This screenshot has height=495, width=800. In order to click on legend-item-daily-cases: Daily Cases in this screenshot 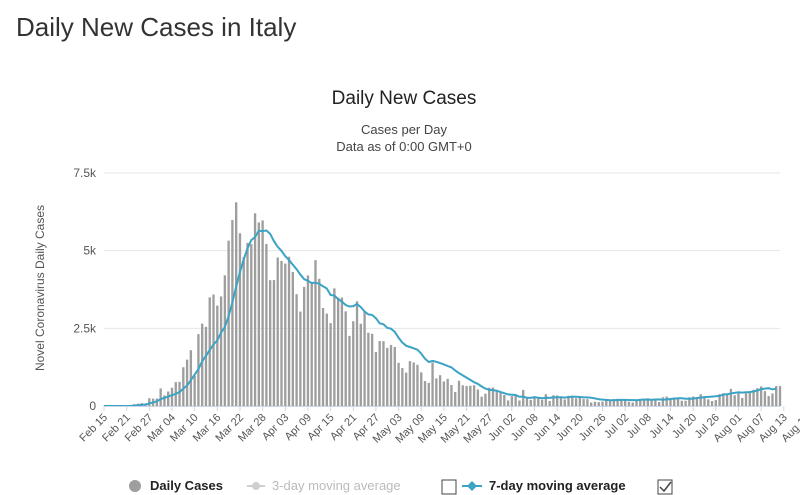, I will do `click(176, 485)`.